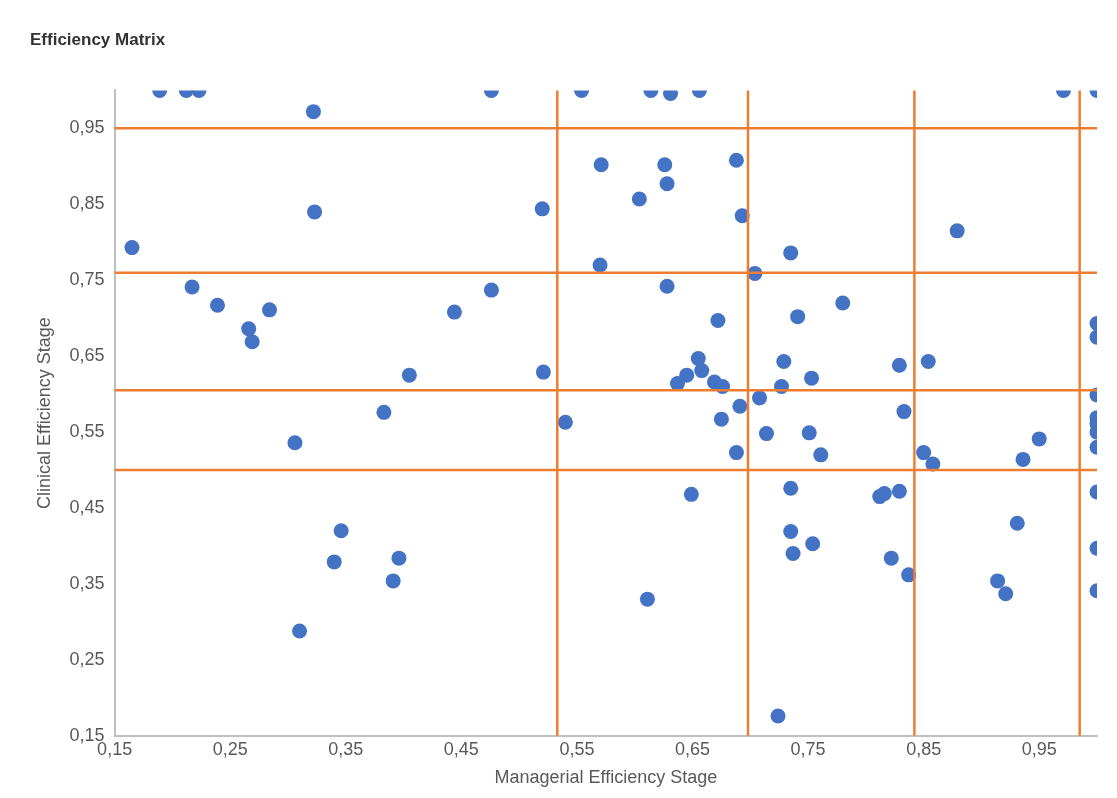 The height and width of the screenshot is (798, 1117). What do you see at coordinates (87, 658) in the screenshot?
I see `y-tick-label: 0,25` at bounding box center [87, 658].